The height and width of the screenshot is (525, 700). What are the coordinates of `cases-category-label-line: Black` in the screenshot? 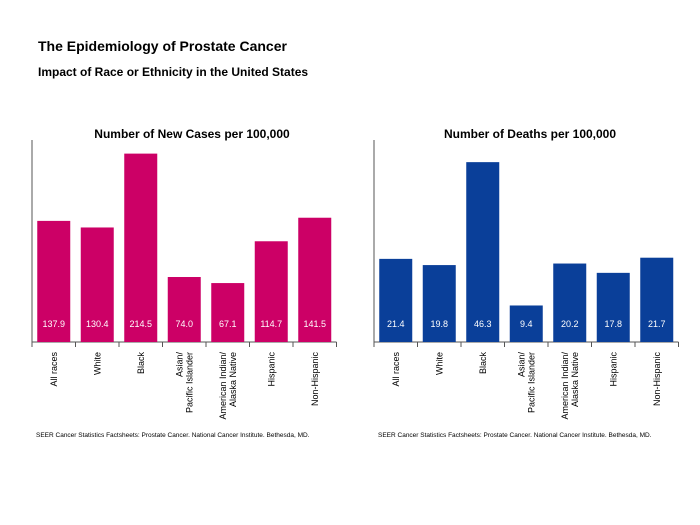 It's located at (141, 363).